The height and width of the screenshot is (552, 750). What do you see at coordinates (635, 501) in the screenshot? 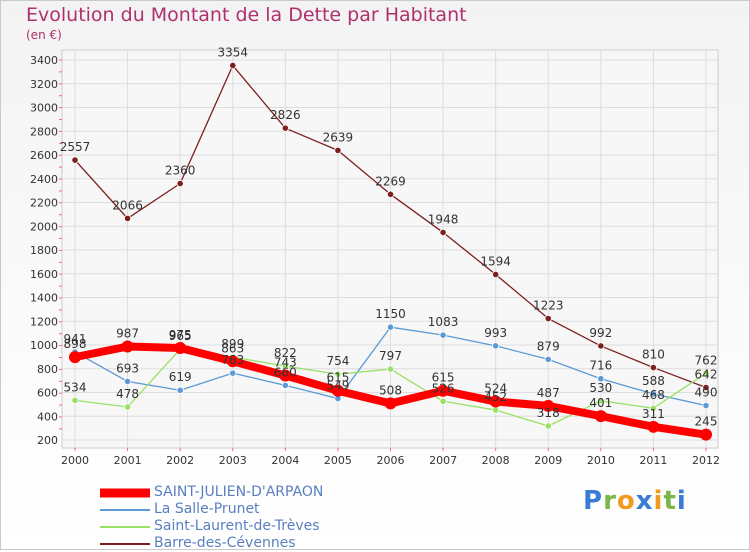
I see `proxiti-logo: Proxiti` at bounding box center [635, 501].